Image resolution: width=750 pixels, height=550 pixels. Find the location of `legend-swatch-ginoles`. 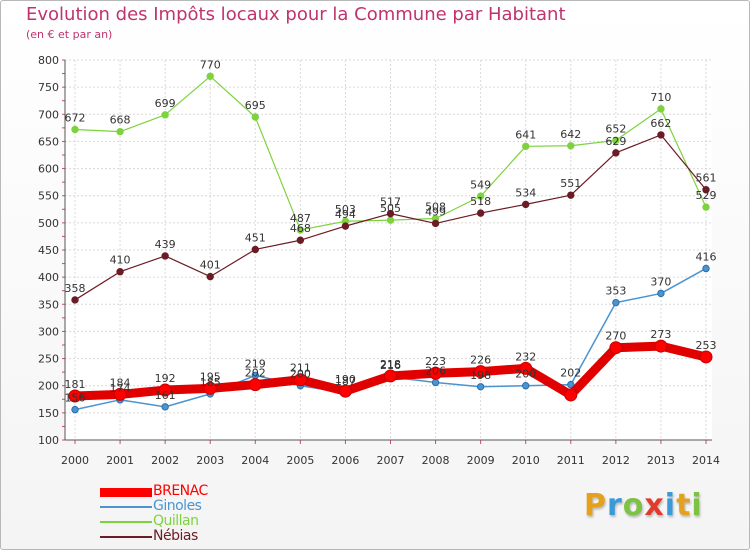

legend-swatch-ginoles is located at coordinates (126, 507).